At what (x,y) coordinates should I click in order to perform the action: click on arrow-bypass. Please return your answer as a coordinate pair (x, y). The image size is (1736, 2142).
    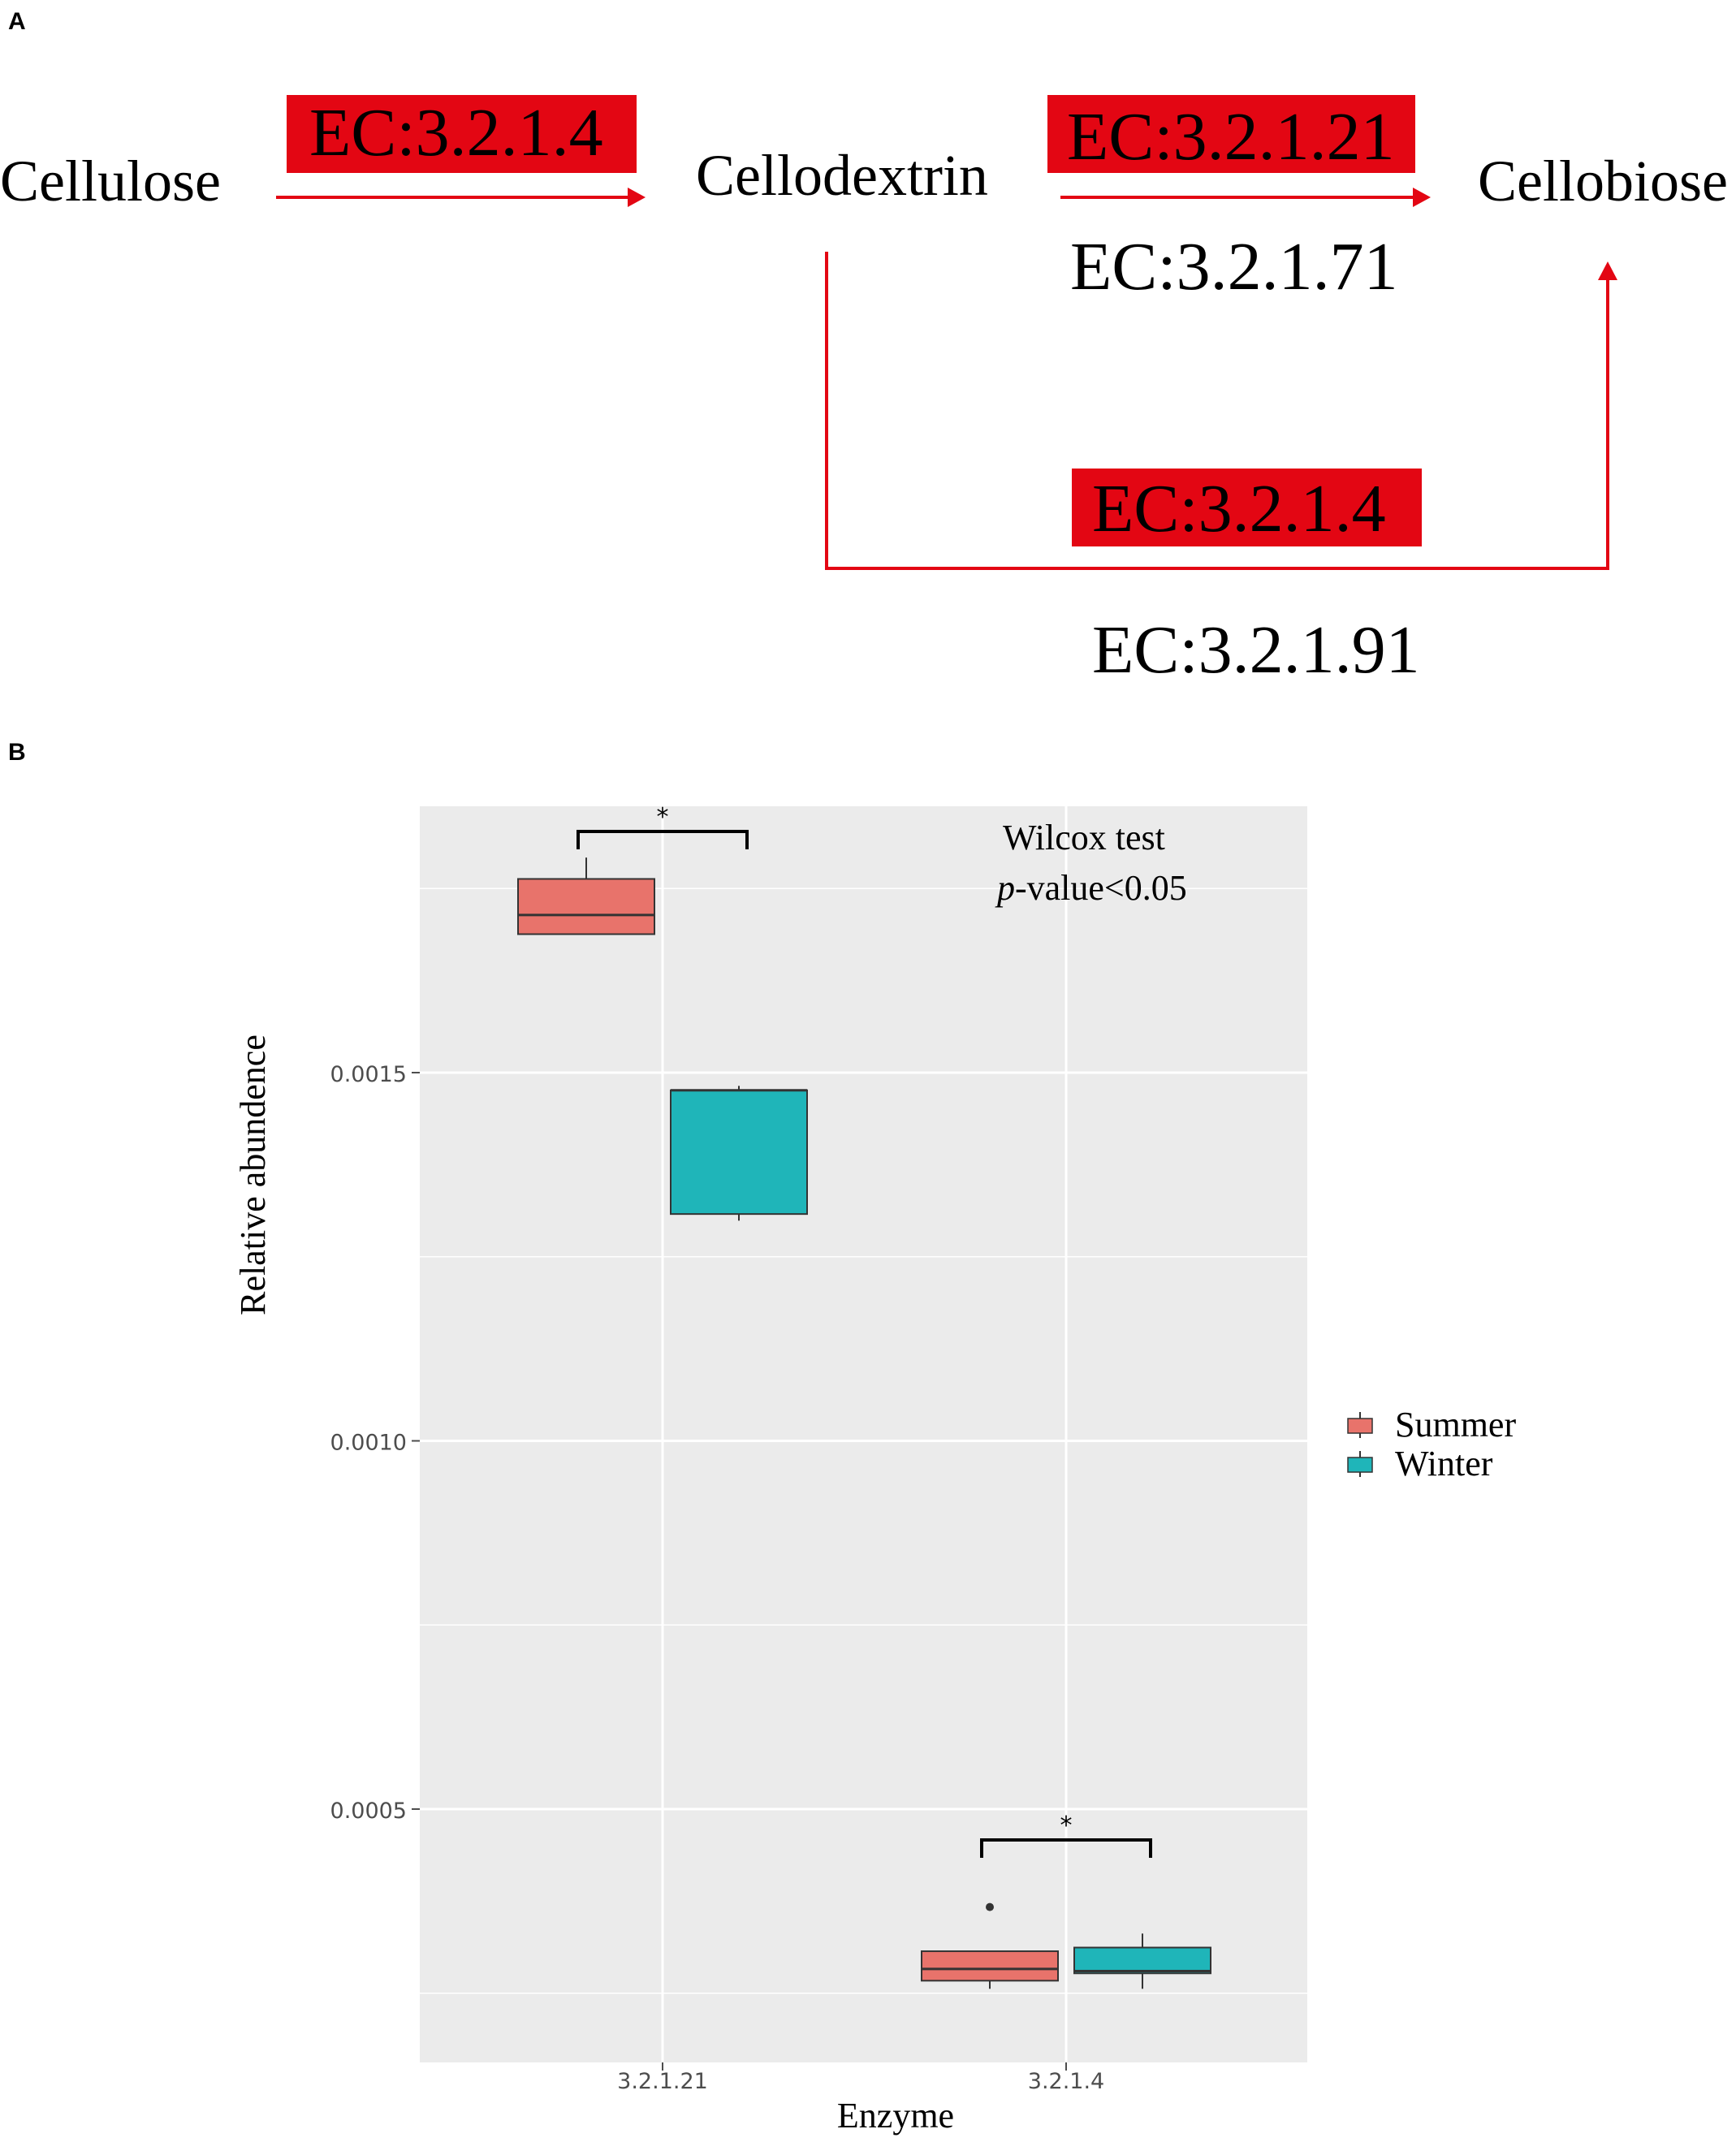
    Looking at the image, I should click on (1217, 411).